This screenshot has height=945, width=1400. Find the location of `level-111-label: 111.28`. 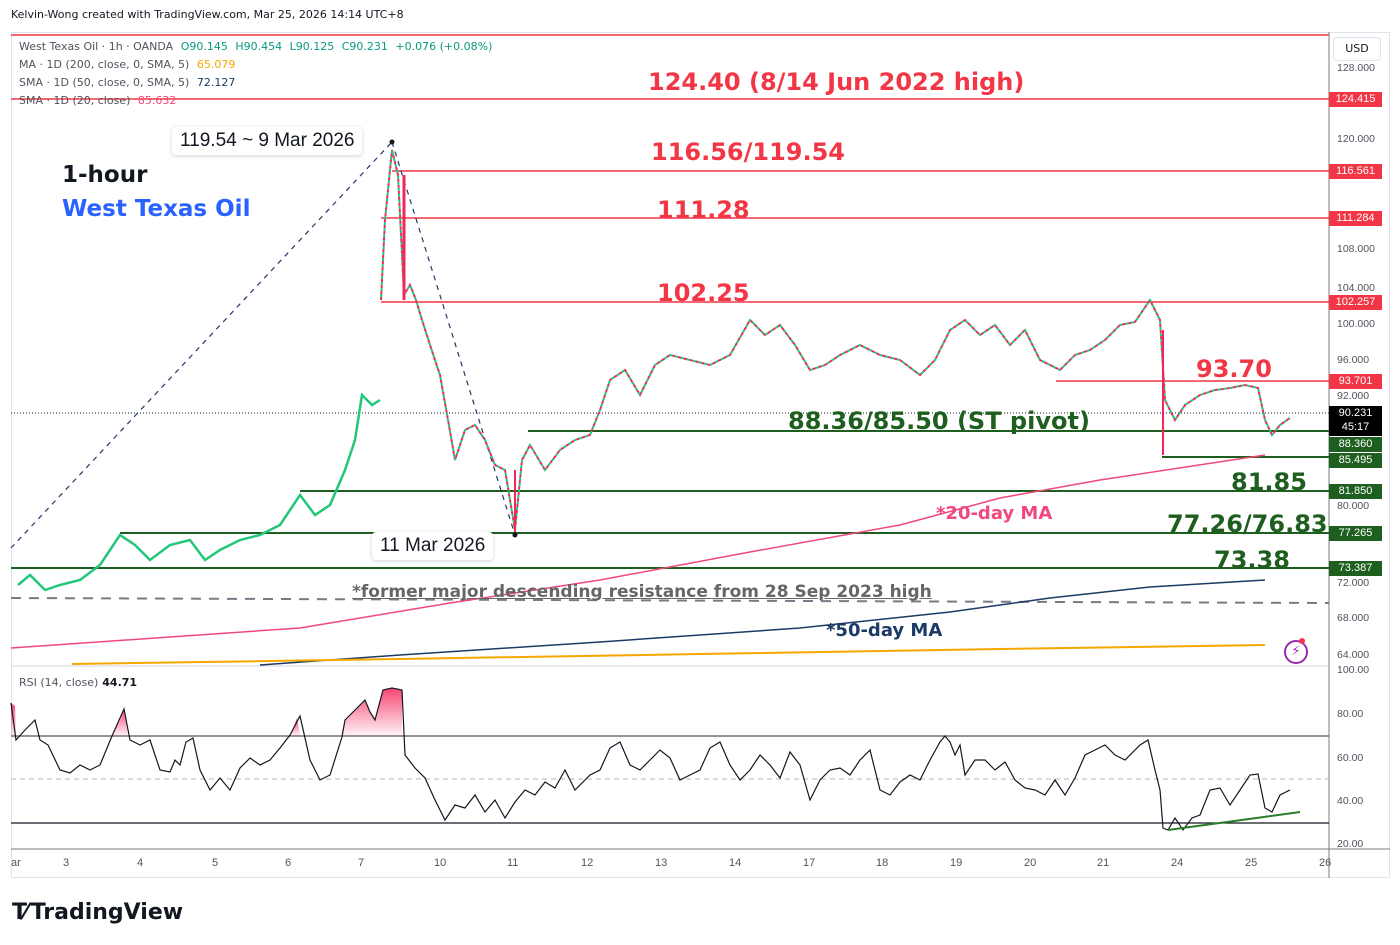

level-111-label: 111.28 is located at coordinates (703, 210).